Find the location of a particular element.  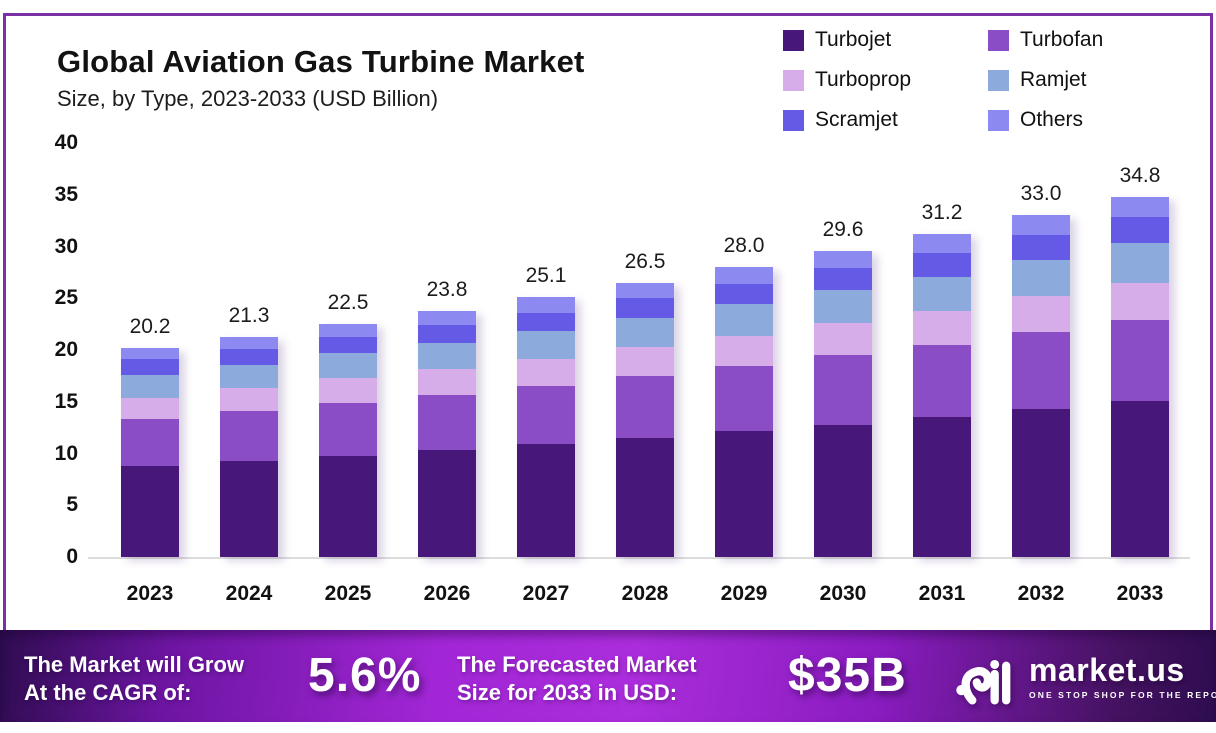

x-axis-label-2032: 2032 is located at coordinates (1041, 593).